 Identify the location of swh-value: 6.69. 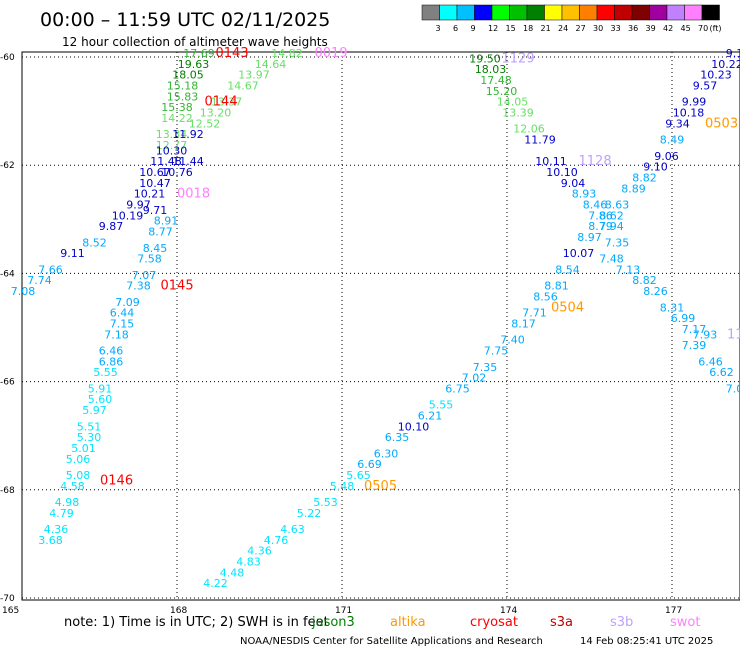
(369, 464).